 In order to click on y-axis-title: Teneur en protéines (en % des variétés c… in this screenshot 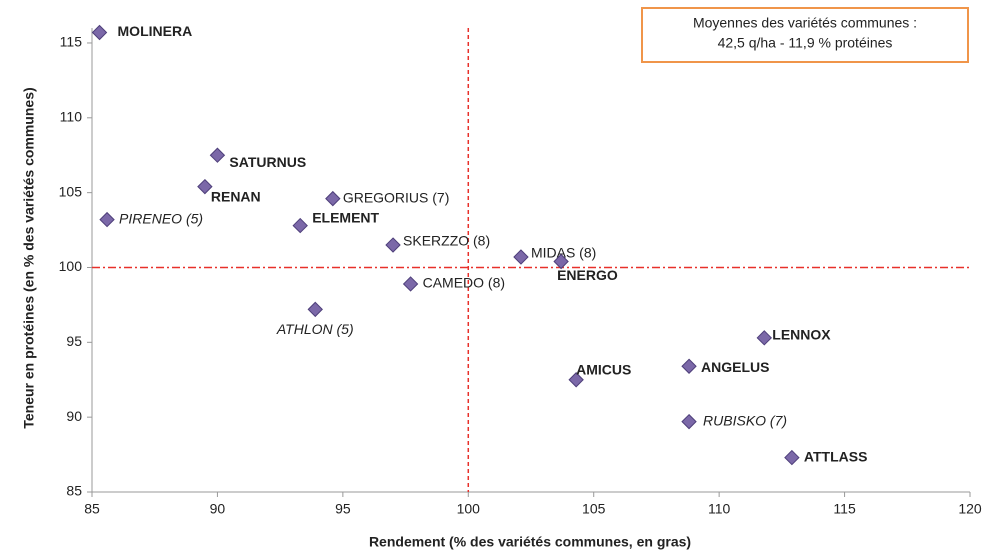, I will do `click(29, 257)`.